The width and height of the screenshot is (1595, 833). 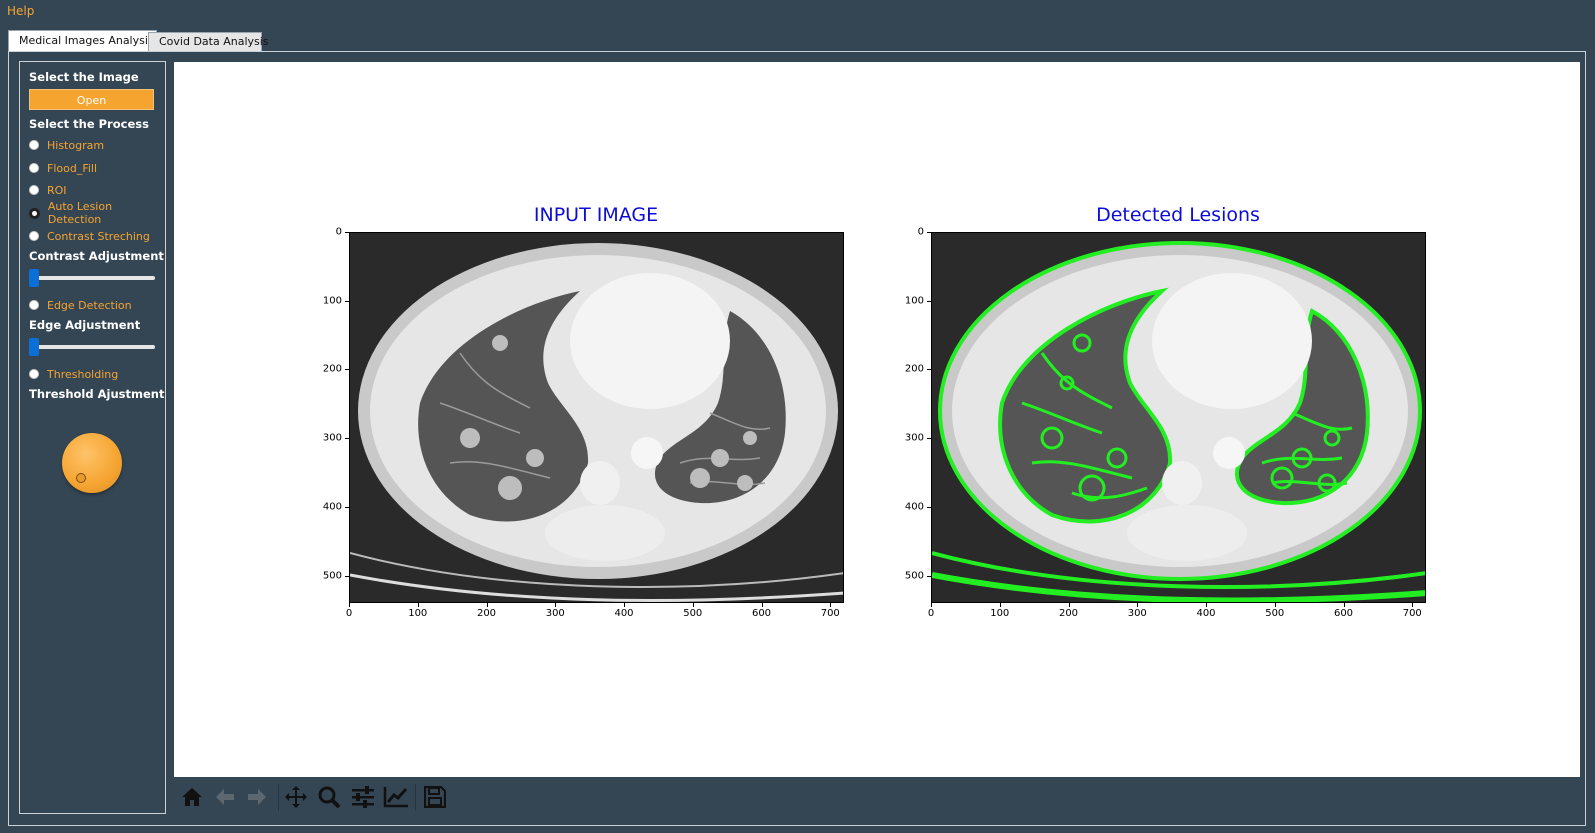 I want to click on tab-covid-data-analysis: Covid Data Analysis, so click(x=208, y=42).